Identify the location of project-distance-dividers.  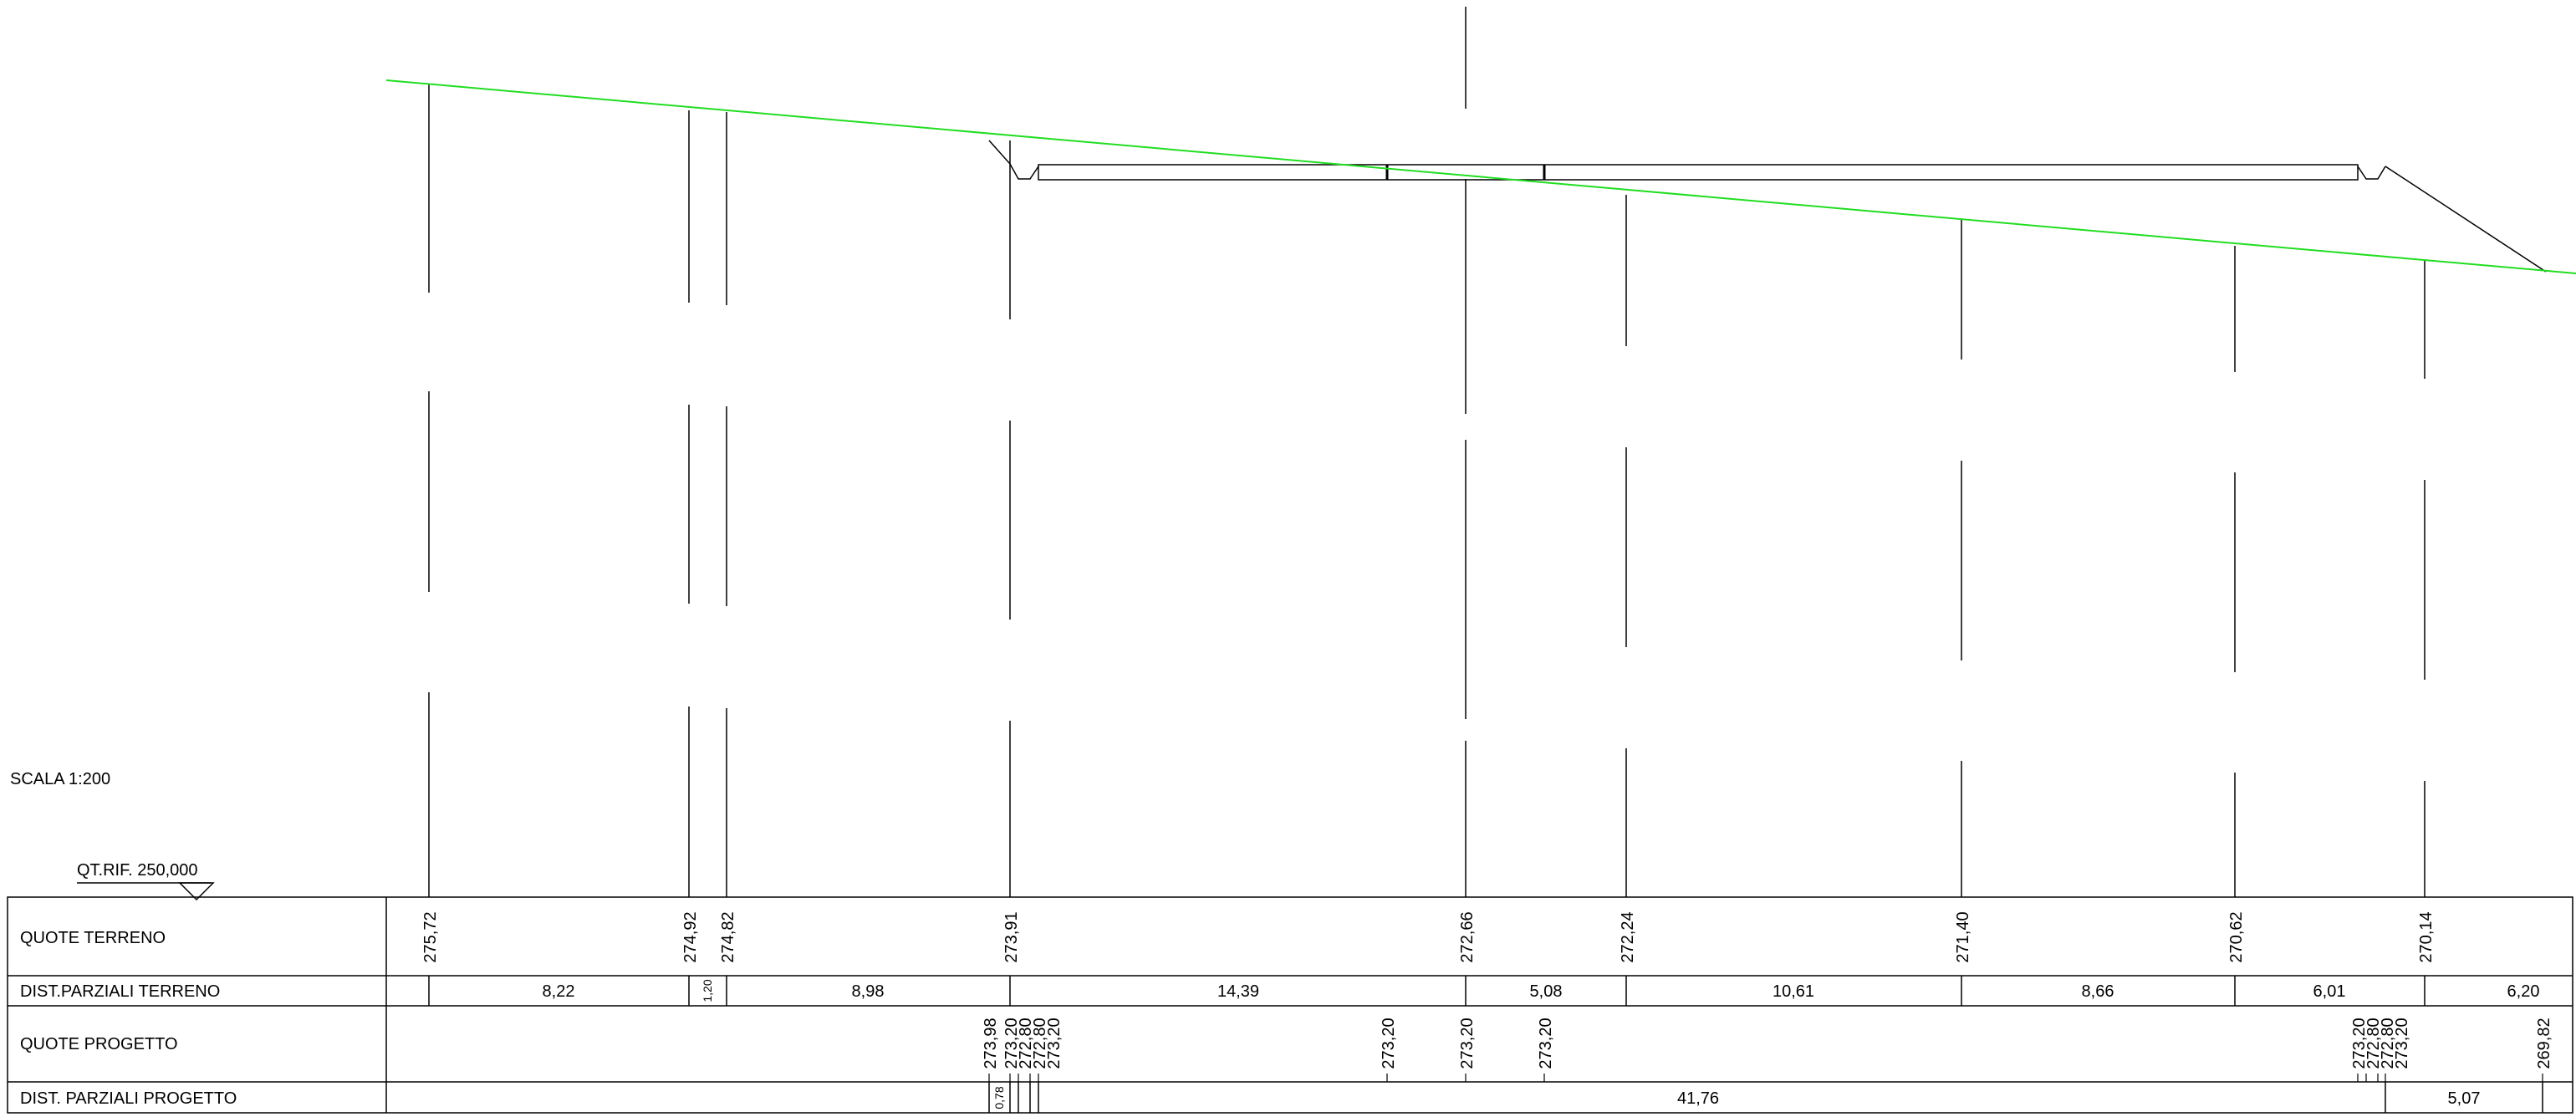
(1765, 1097).